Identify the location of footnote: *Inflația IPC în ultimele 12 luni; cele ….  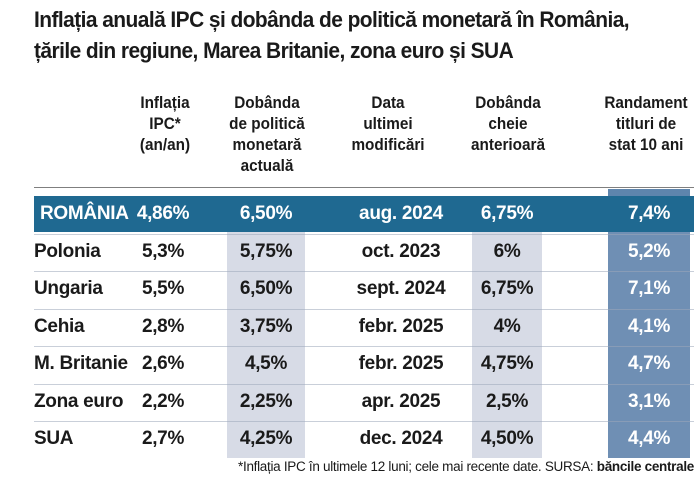
(449, 467).